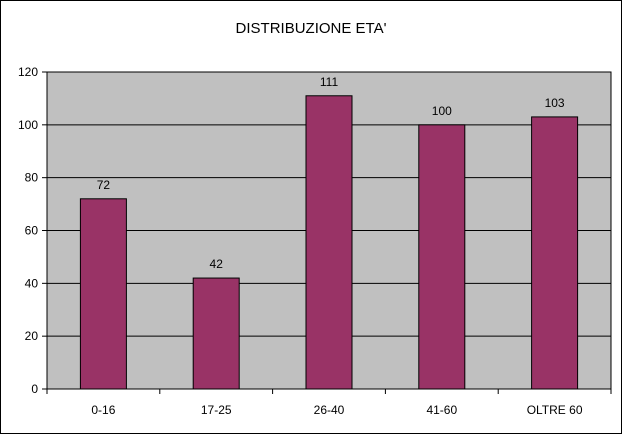 The width and height of the screenshot is (626, 436). I want to click on y-tick-label: 40, so click(32, 283).